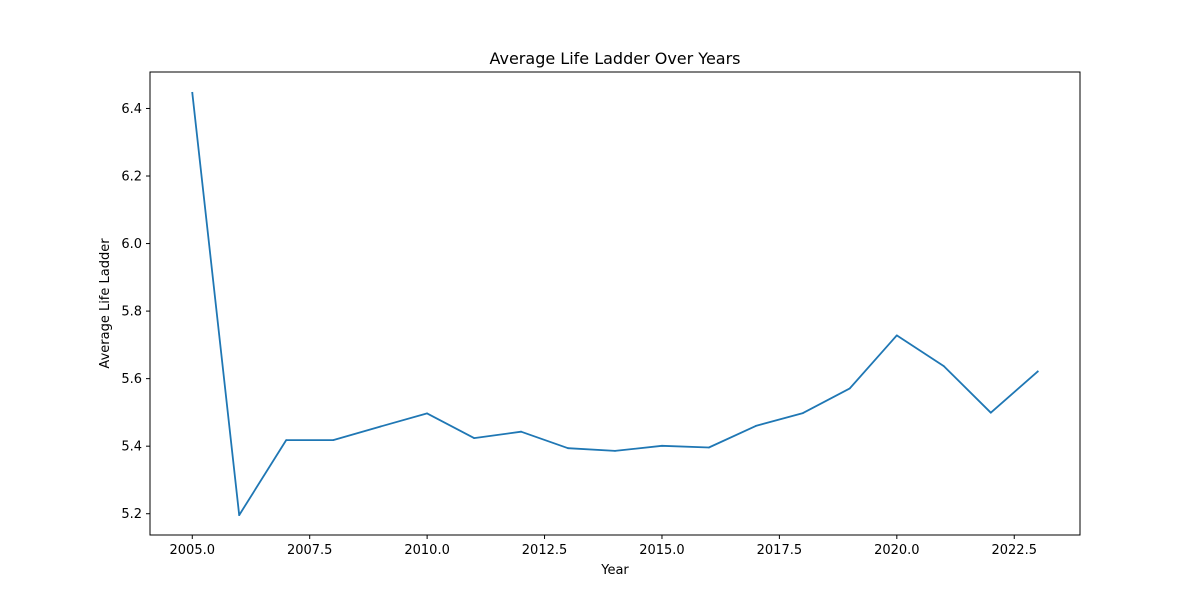  What do you see at coordinates (614, 58) in the screenshot?
I see `chart-title: Average Life Ladder Over Years` at bounding box center [614, 58].